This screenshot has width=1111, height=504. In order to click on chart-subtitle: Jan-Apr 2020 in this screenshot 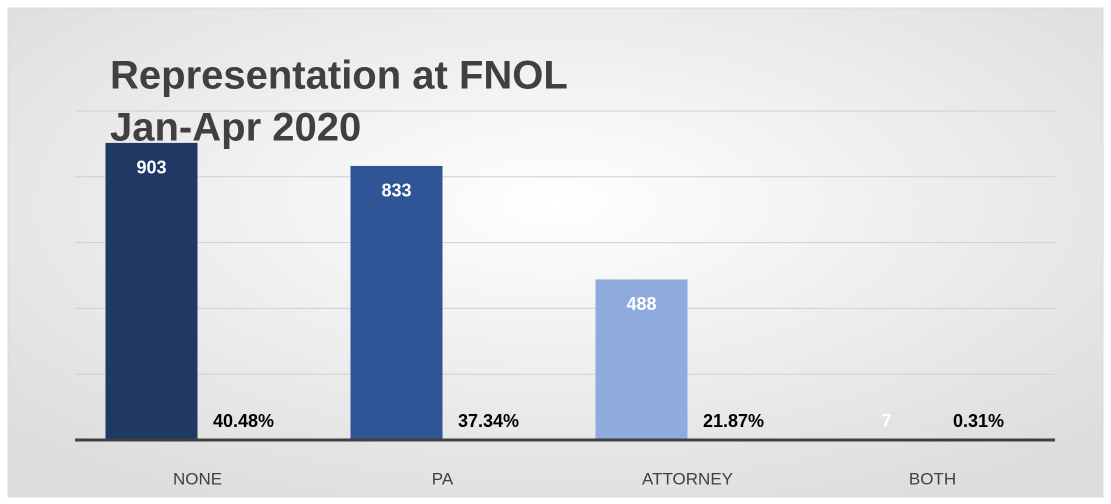, I will do `click(235, 128)`.